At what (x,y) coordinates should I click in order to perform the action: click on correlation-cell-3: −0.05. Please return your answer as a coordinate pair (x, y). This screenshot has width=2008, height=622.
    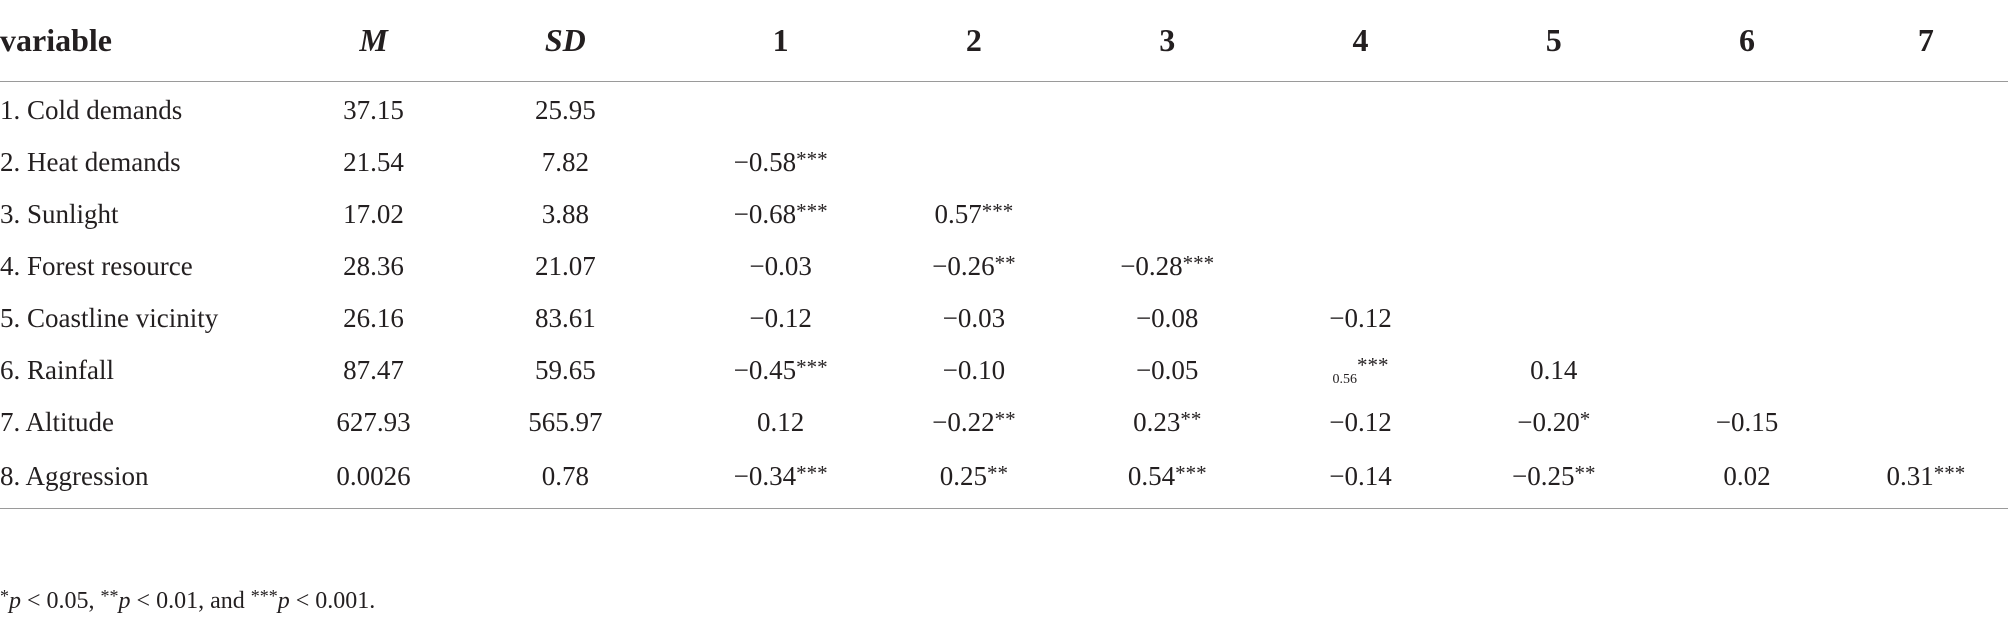
    Looking at the image, I should click on (1167, 369).